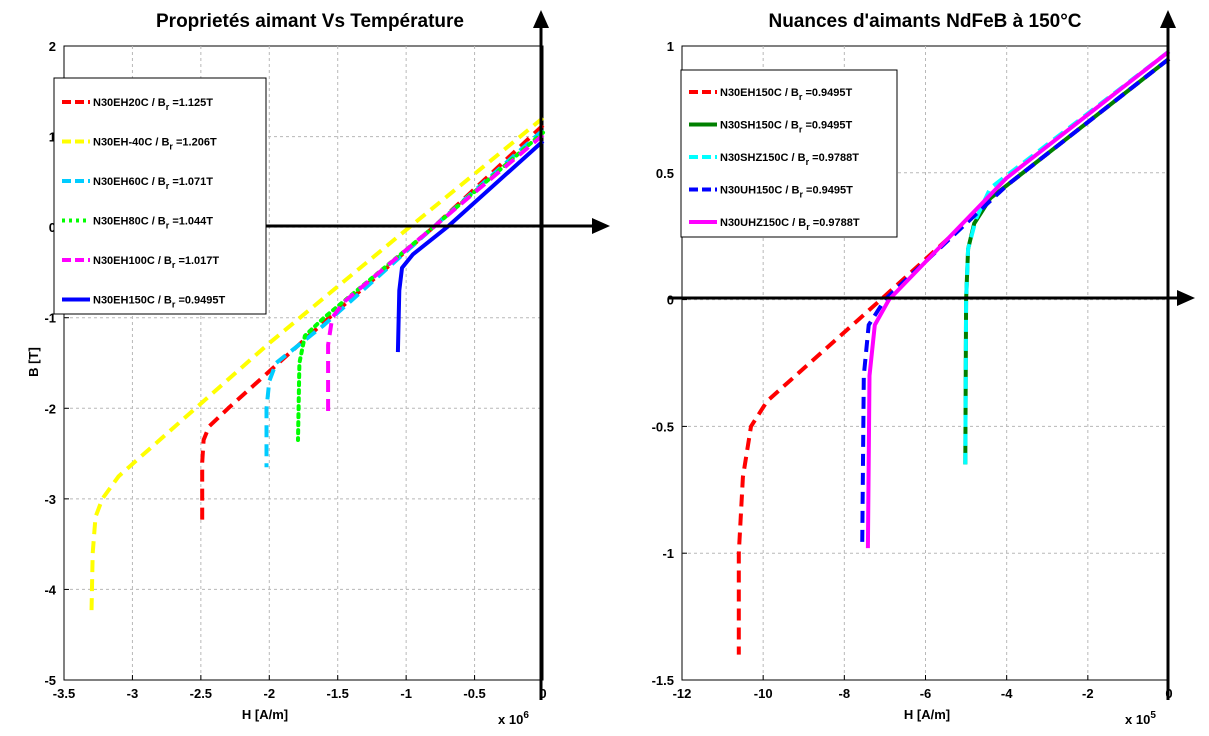  Describe the element at coordinates (474, 693) in the screenshot. I see `x-tick-label: -0.5` at that location.